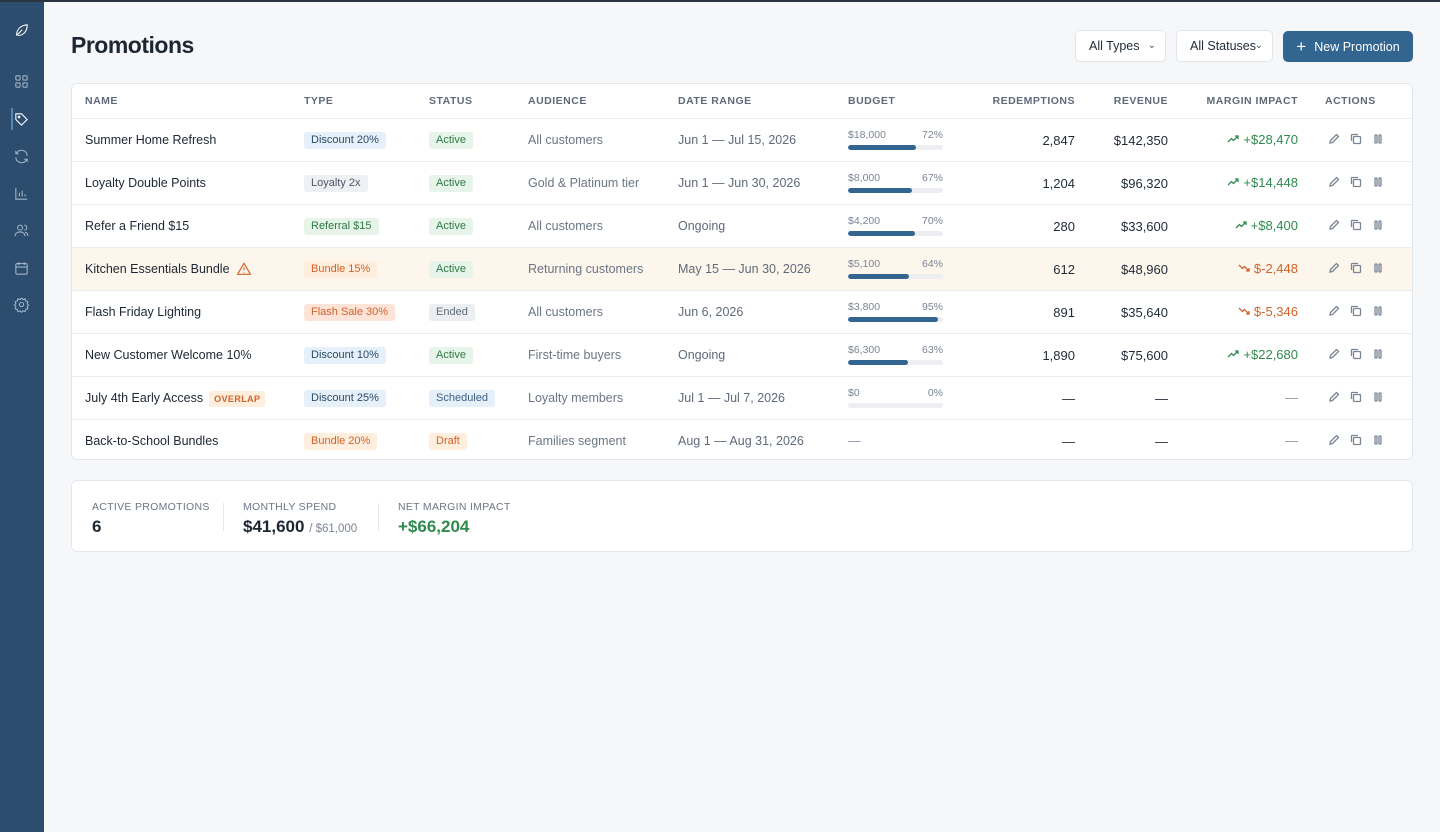 The image size is (1440, 832). What do you see at coordinates (448, 441) in the screenshot?
I see `status-badge: Draft` at bounding box center [448, 441].